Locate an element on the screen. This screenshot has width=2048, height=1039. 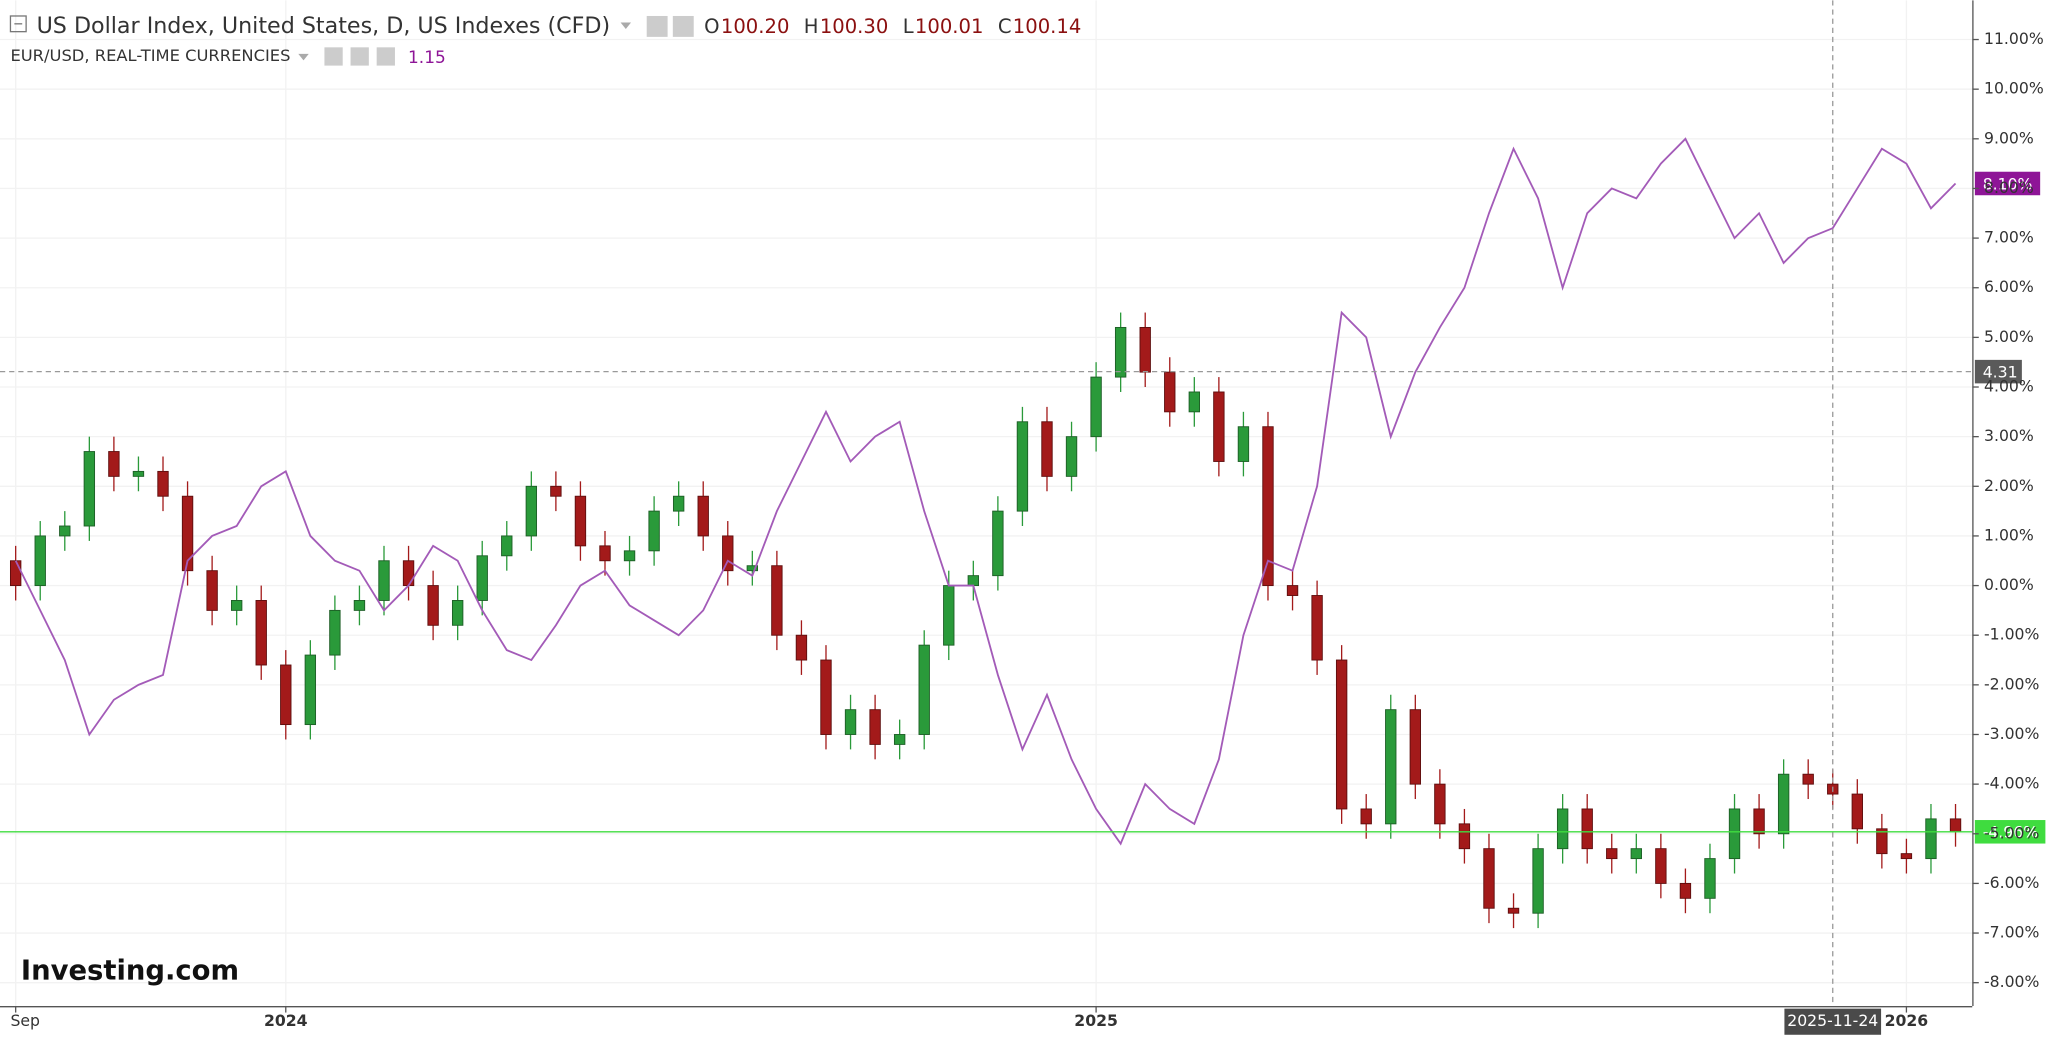
y-tick-label: 1.00% is located at coordinates (2009, 534).